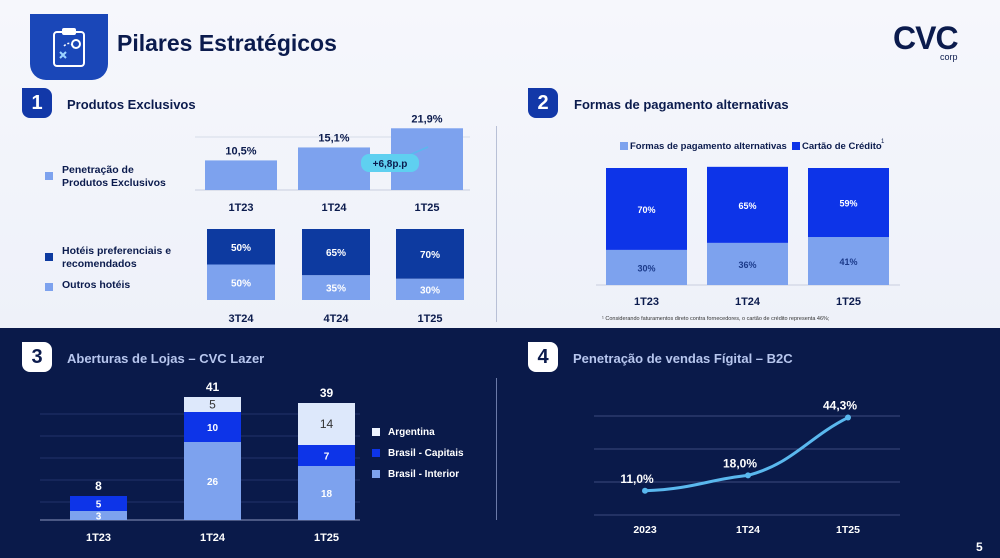  Describe the element at coordinates (426, 208) in the screenshot. I see `pen-tick-1T25: 1T25` at that location.